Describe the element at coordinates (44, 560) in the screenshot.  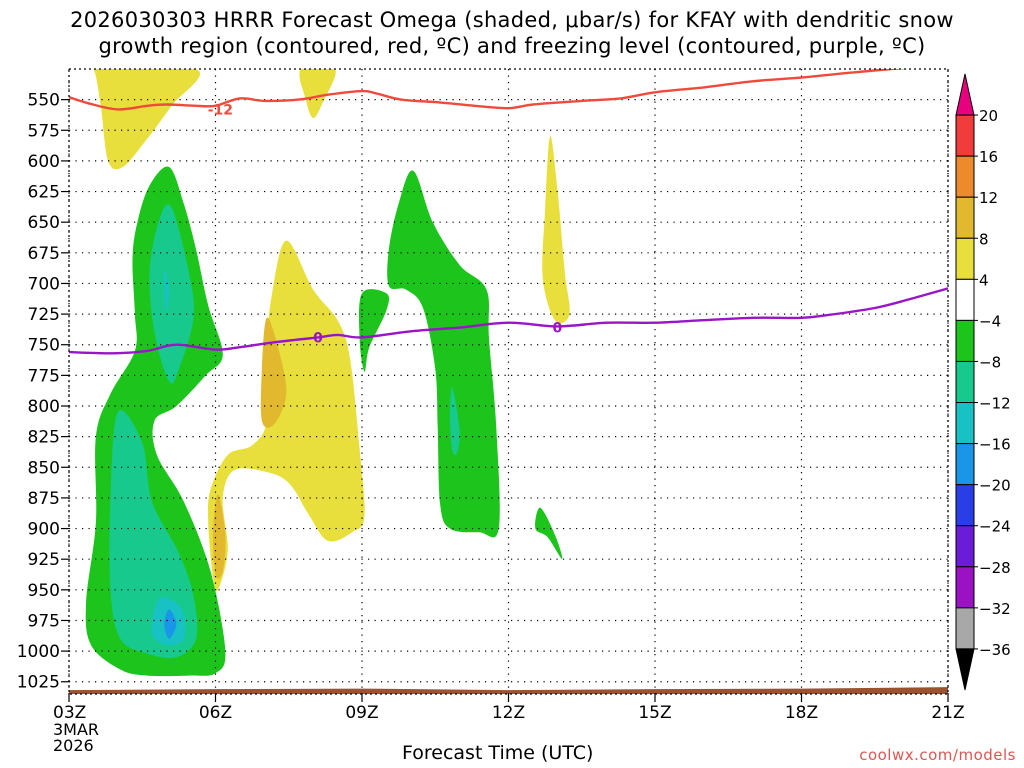
I see `y-tick-label: 925` at that location.